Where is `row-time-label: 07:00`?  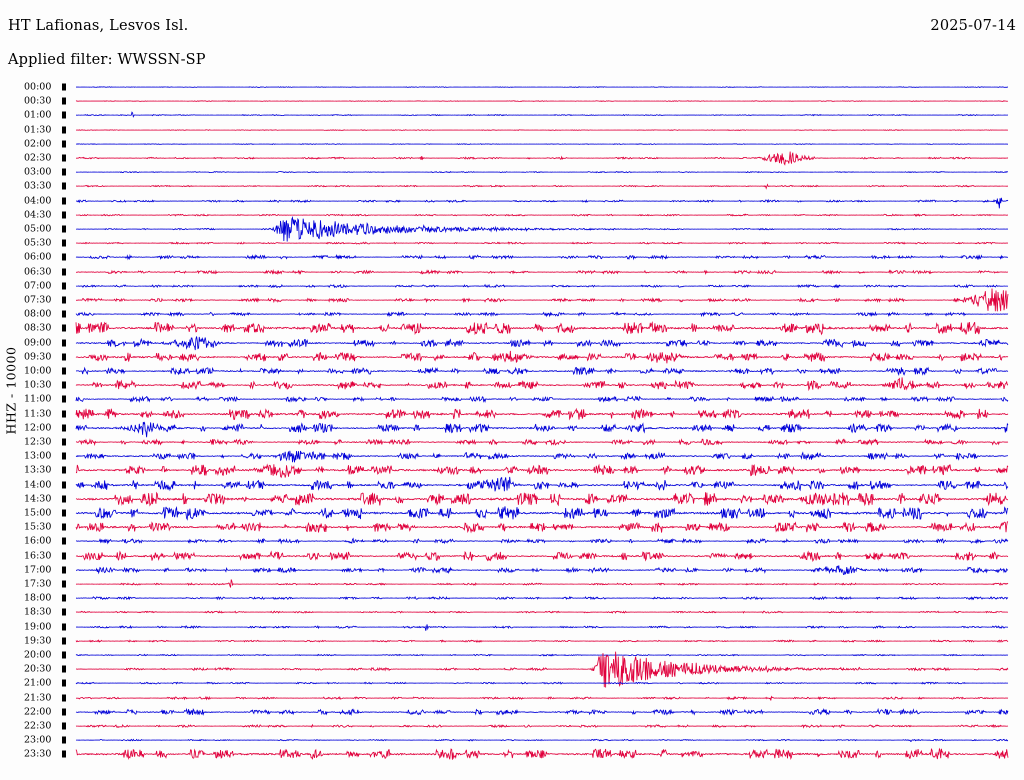
row-time-label: 07:00 is located at coordinates (38, 286).